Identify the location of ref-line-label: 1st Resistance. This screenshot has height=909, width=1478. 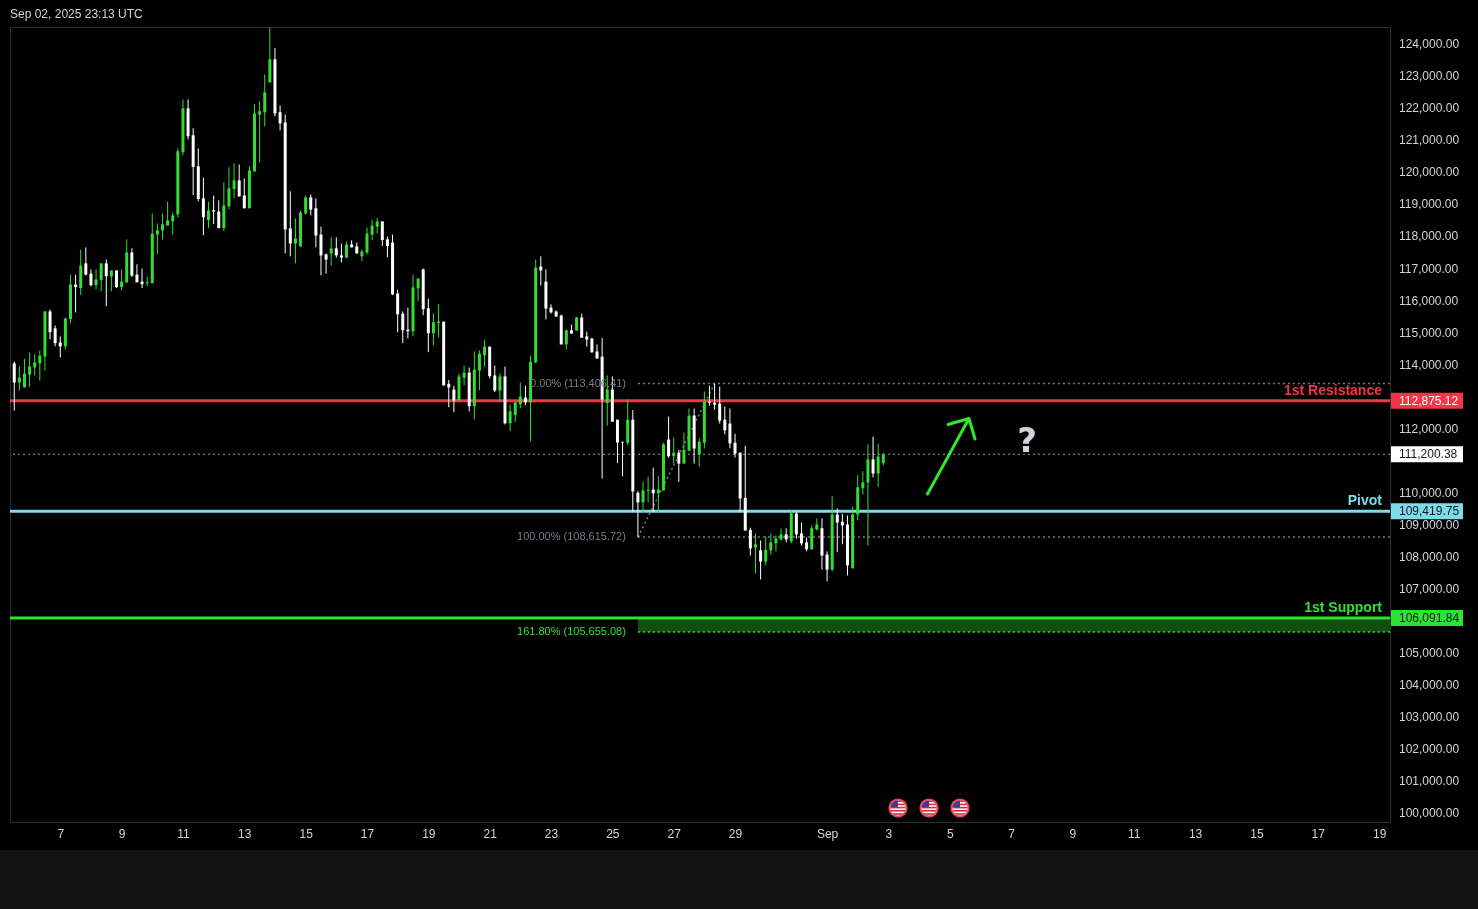
(1333, 389).